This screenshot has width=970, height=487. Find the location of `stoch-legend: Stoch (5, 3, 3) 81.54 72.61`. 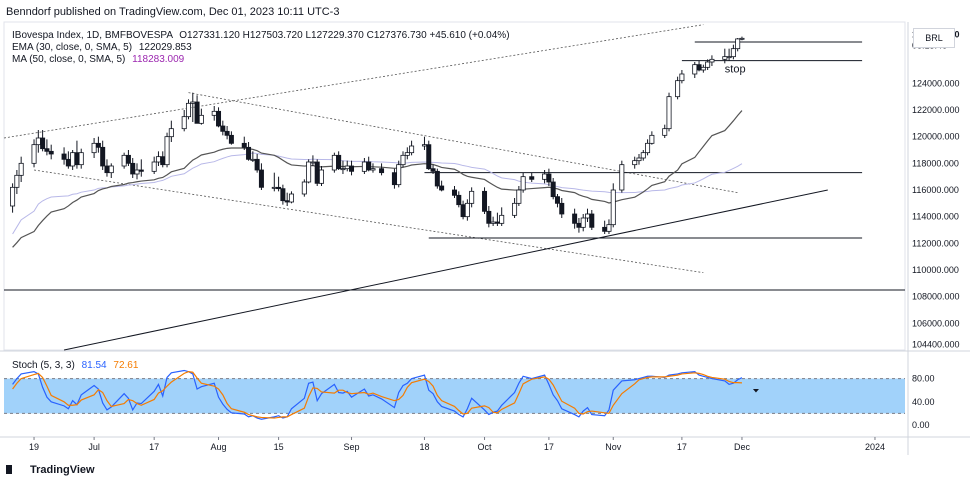

stoch-legend: Stoch (5, 3, 3) 81.54 72.61 is located at coordinates (75, 366).